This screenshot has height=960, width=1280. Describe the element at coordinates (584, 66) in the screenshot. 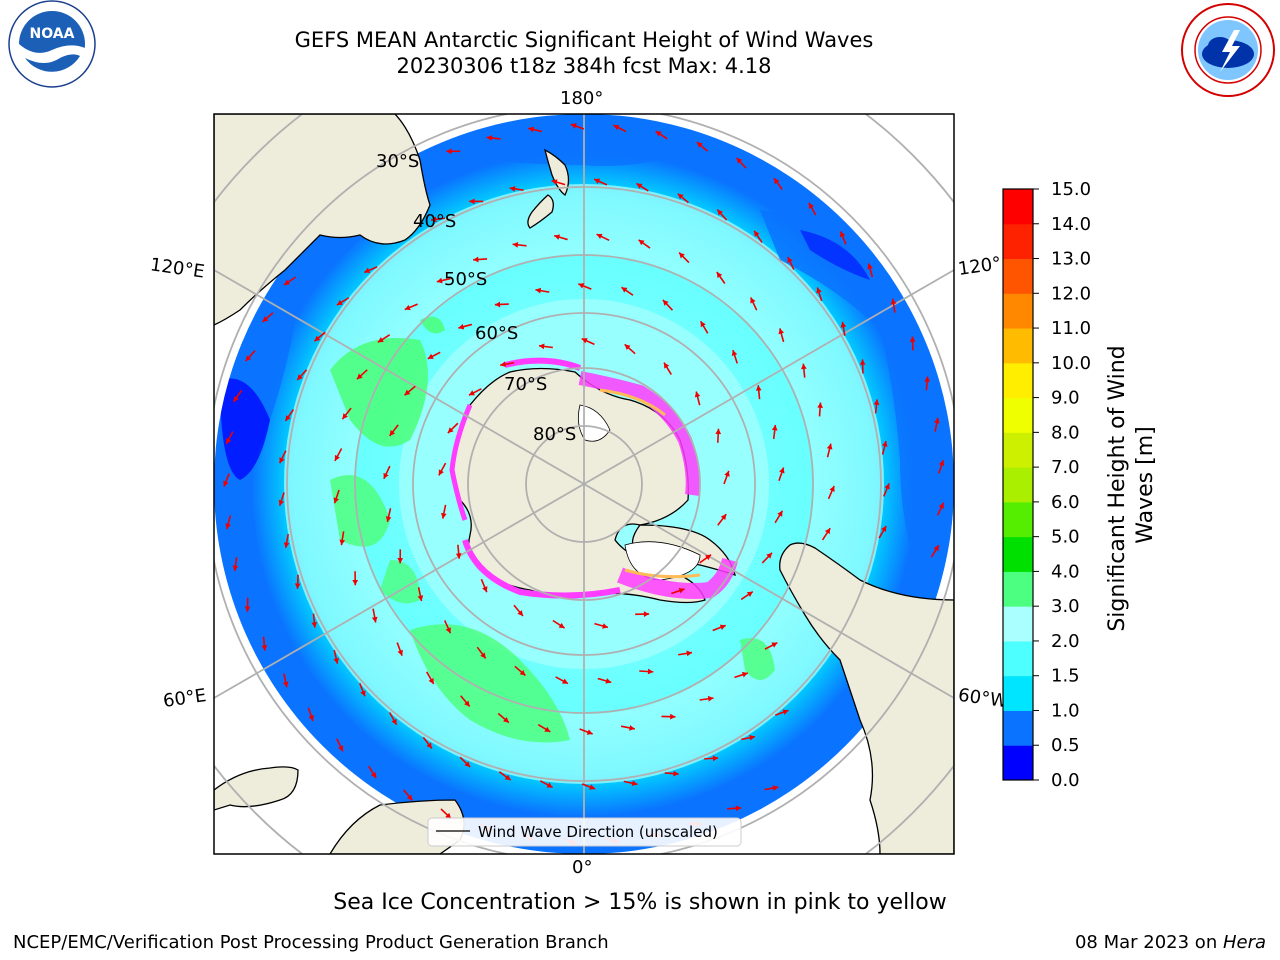

I see `map-subtitle: 20230306 t18z 384h fcst Max: 4.18` at that location.